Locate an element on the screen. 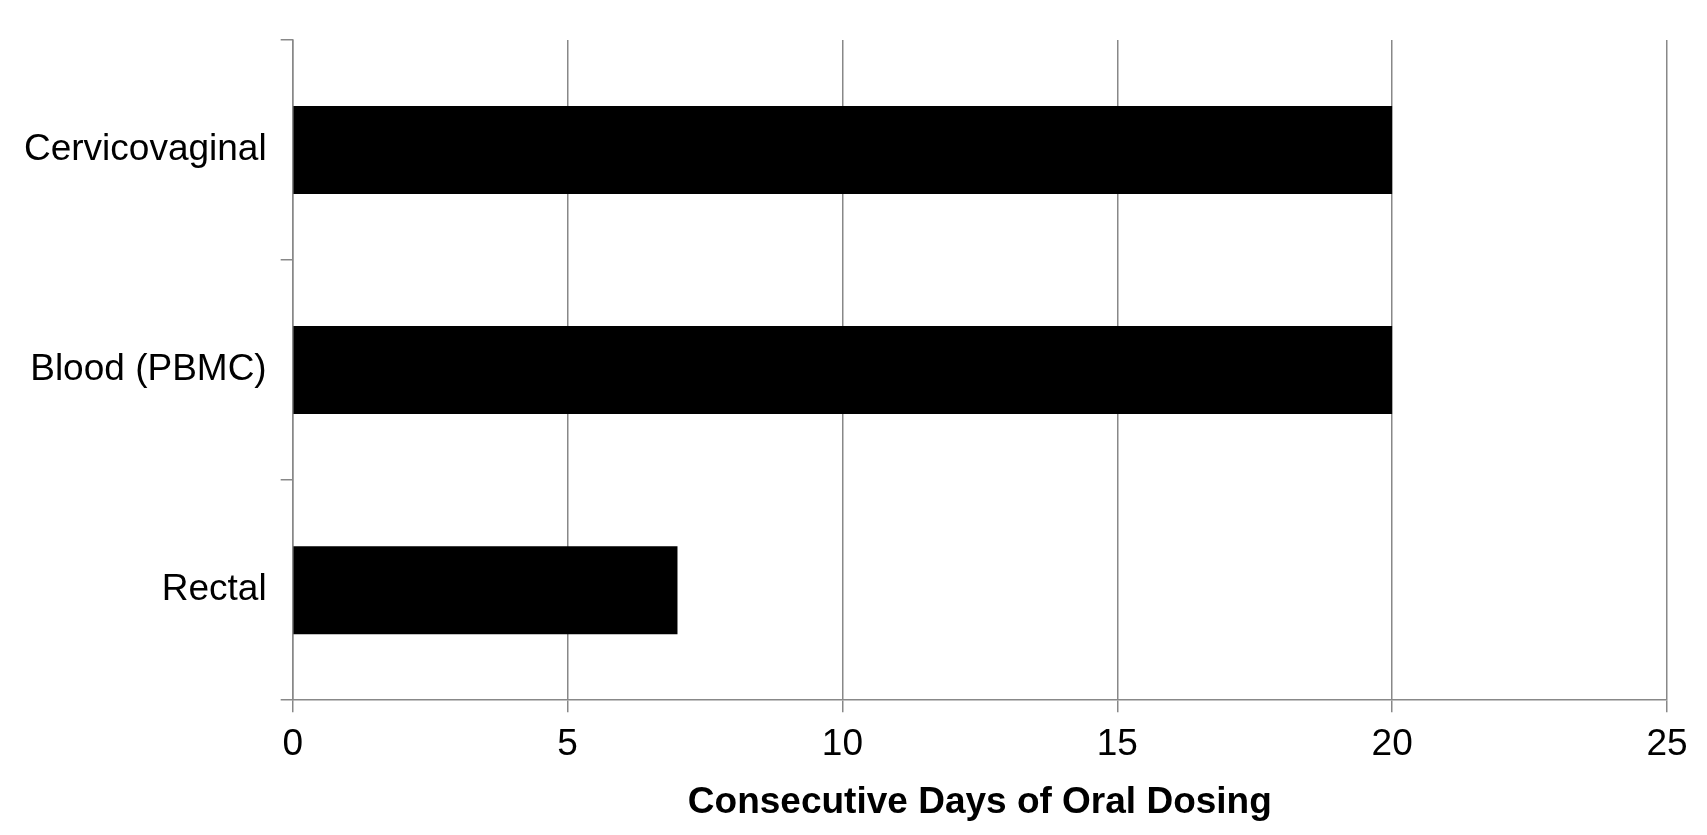 This screenshot has height=835, width=1707. x-tick-label: 0 is located at coordinates (292, 742).